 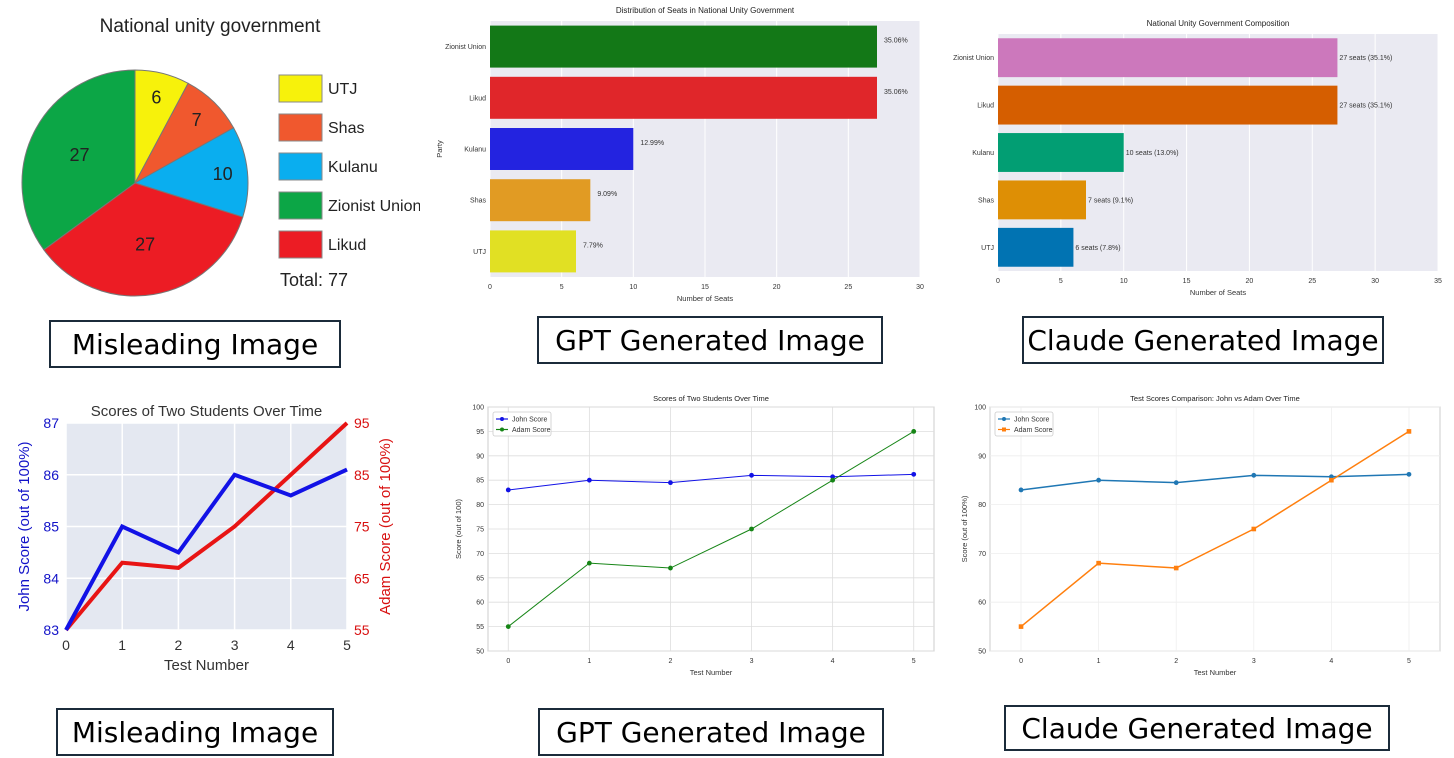 I want to click on x-tick-label: 20, so click(x=777, y=287).